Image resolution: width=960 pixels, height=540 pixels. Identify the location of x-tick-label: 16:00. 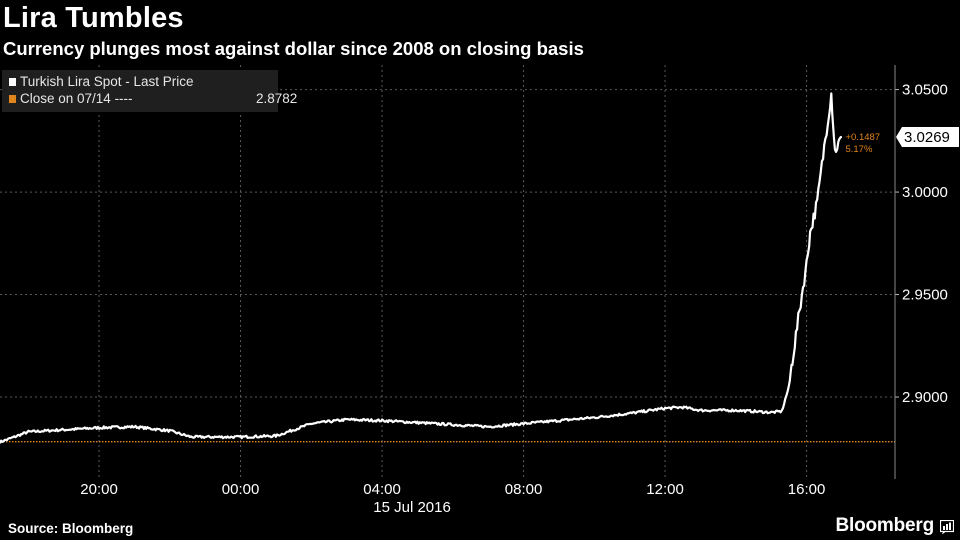
(807, 489).